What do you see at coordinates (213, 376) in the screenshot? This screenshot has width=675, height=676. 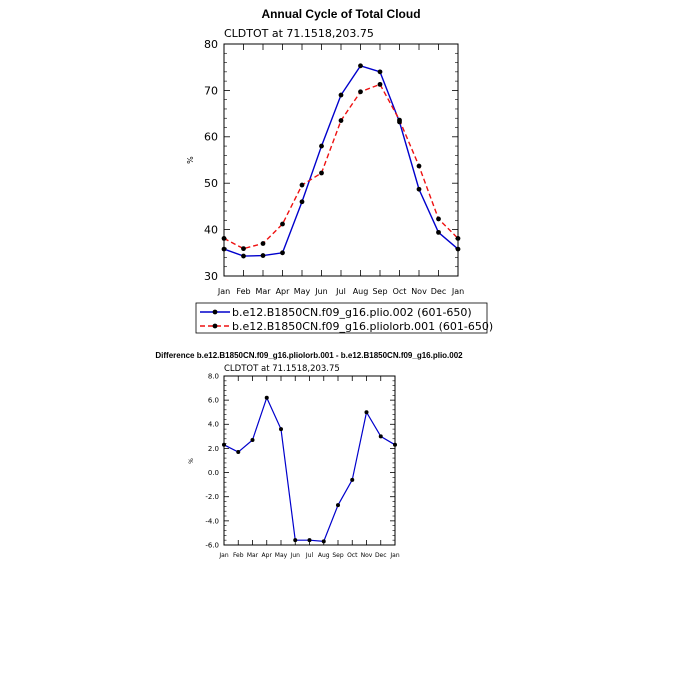 I see `y-tick-label: 8.0` at bounding box center [213, 376].